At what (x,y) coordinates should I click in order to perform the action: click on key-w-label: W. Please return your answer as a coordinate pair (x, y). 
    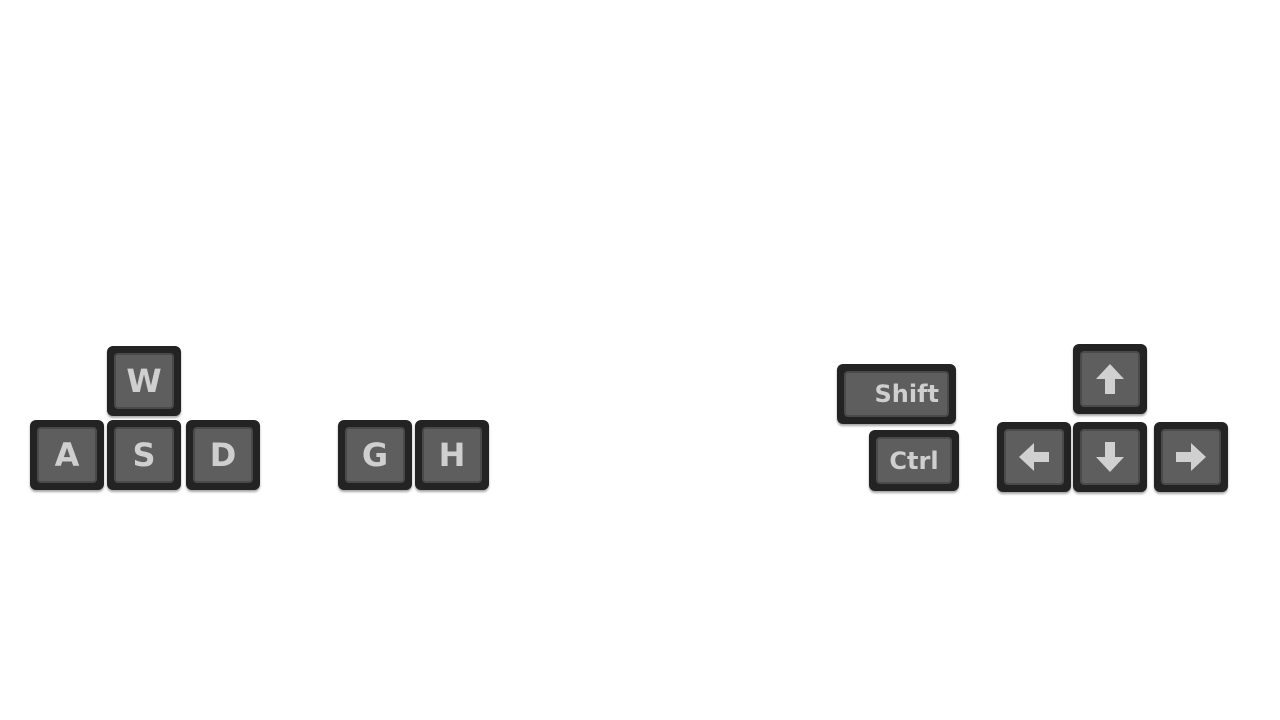
    Looking at the image, I should click on (144, 381).